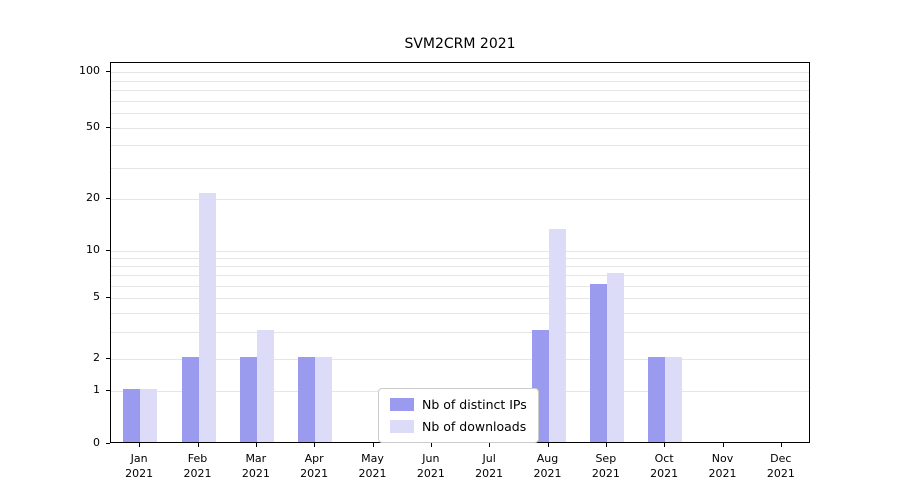 This screenshot has height=500, width=900. Describe the element at coordinates (780, 466) in the screenshot. I see `x-tick-label: Dec 2021` at that location.